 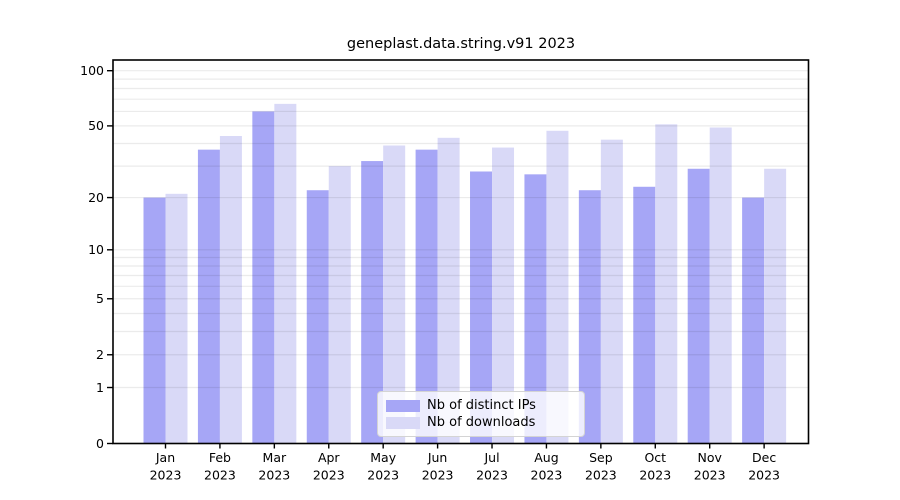 What do you see at coordinates (403, 422) in the screenshot?
I see `legend-swatch-downloads-icon` at bounding box center [403, 422].